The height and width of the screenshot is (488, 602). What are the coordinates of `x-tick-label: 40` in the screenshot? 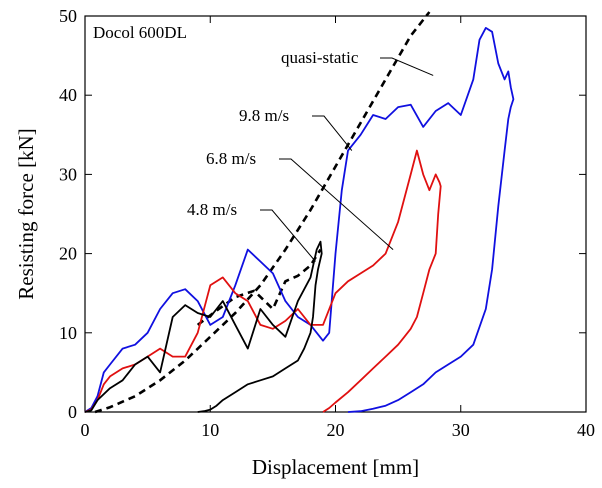 It's located at (586, 430).